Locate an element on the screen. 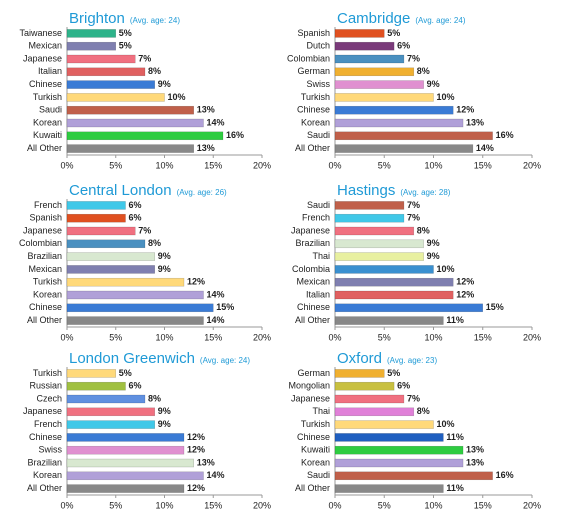 The height and width of the screenshot is (515, 565). chart-title: Brighton is located at coordinates (97, 18).